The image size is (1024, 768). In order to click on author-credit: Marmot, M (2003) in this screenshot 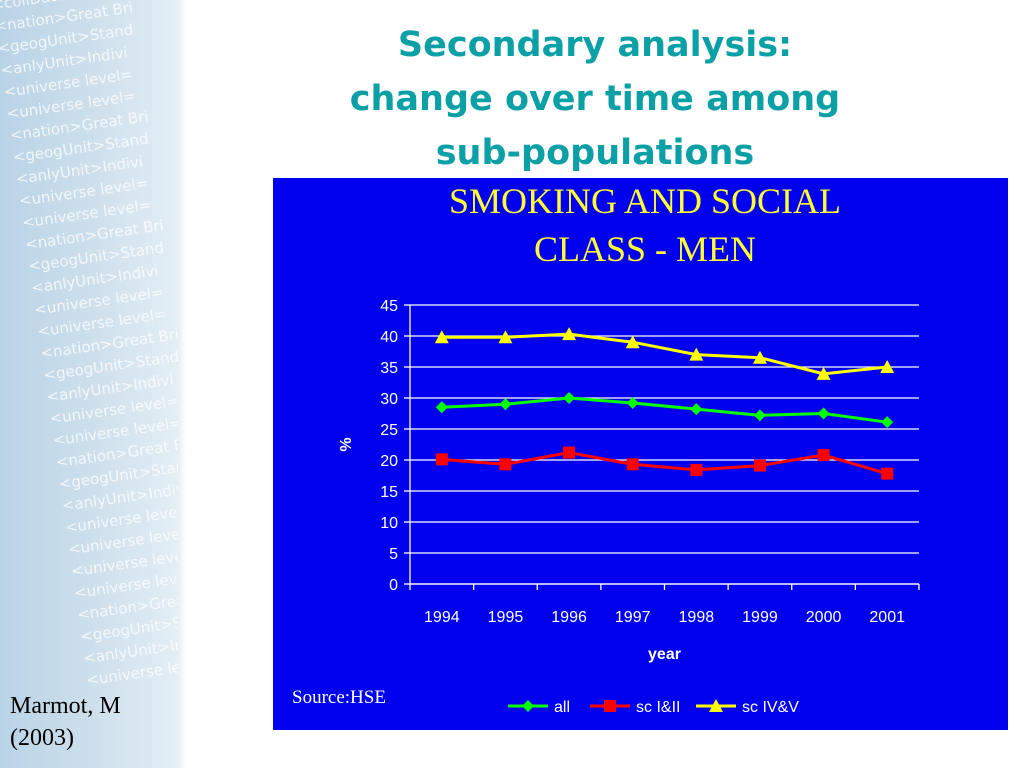, I will do `click(65, 722)`.